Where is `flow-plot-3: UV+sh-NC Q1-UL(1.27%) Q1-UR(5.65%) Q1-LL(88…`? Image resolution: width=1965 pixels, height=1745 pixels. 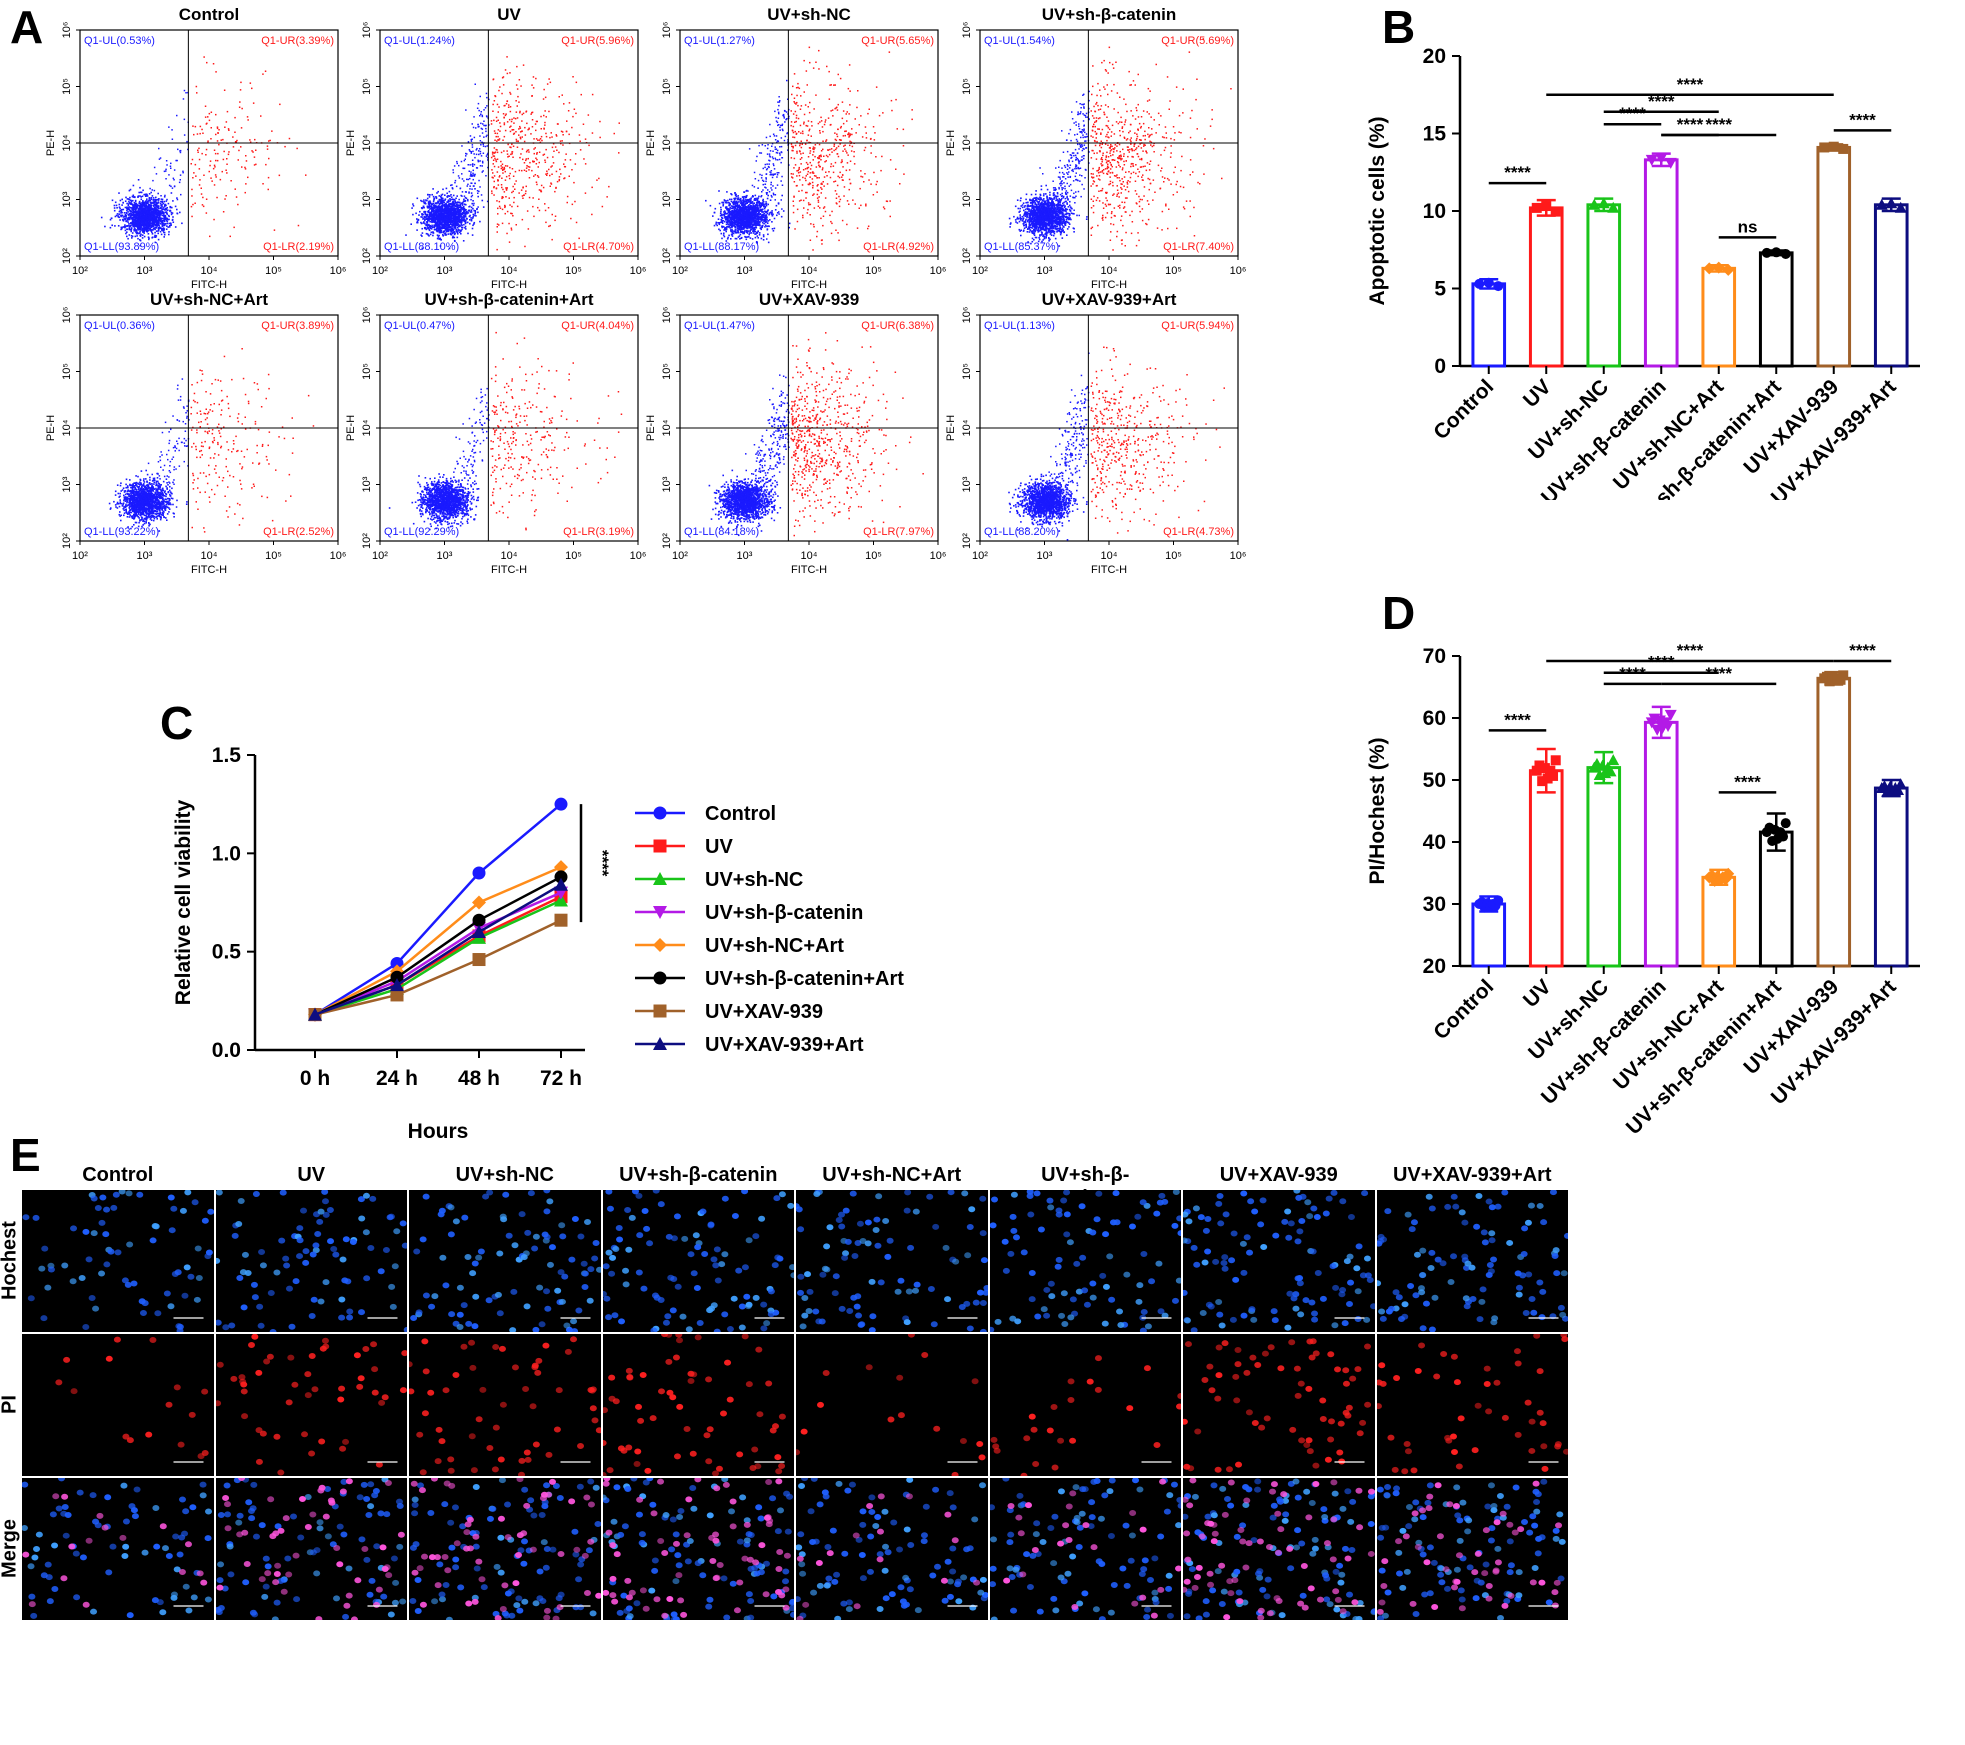
flow-plot-3: UV+sh-NC Q1-UL(1.27%) Q1-UR(5.65%) Q1-LL(88… is located at coordinates (795, 148).